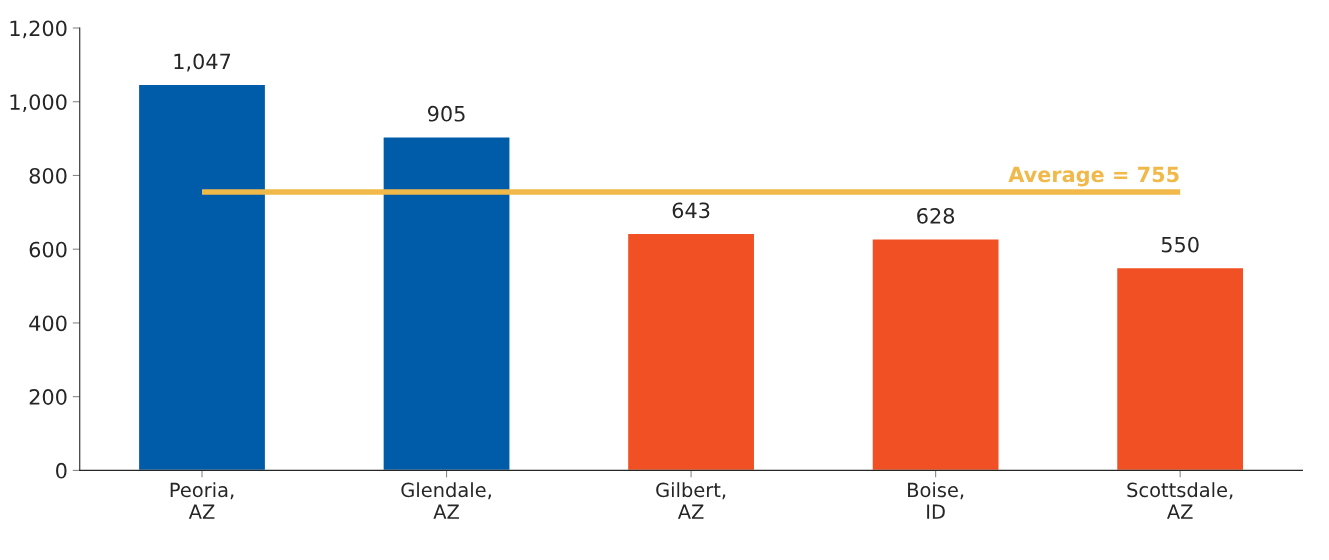 This screenshot has width=1329, height=560. I want to click on x-tick-label: Glendale, AZ, so click(446, 500).